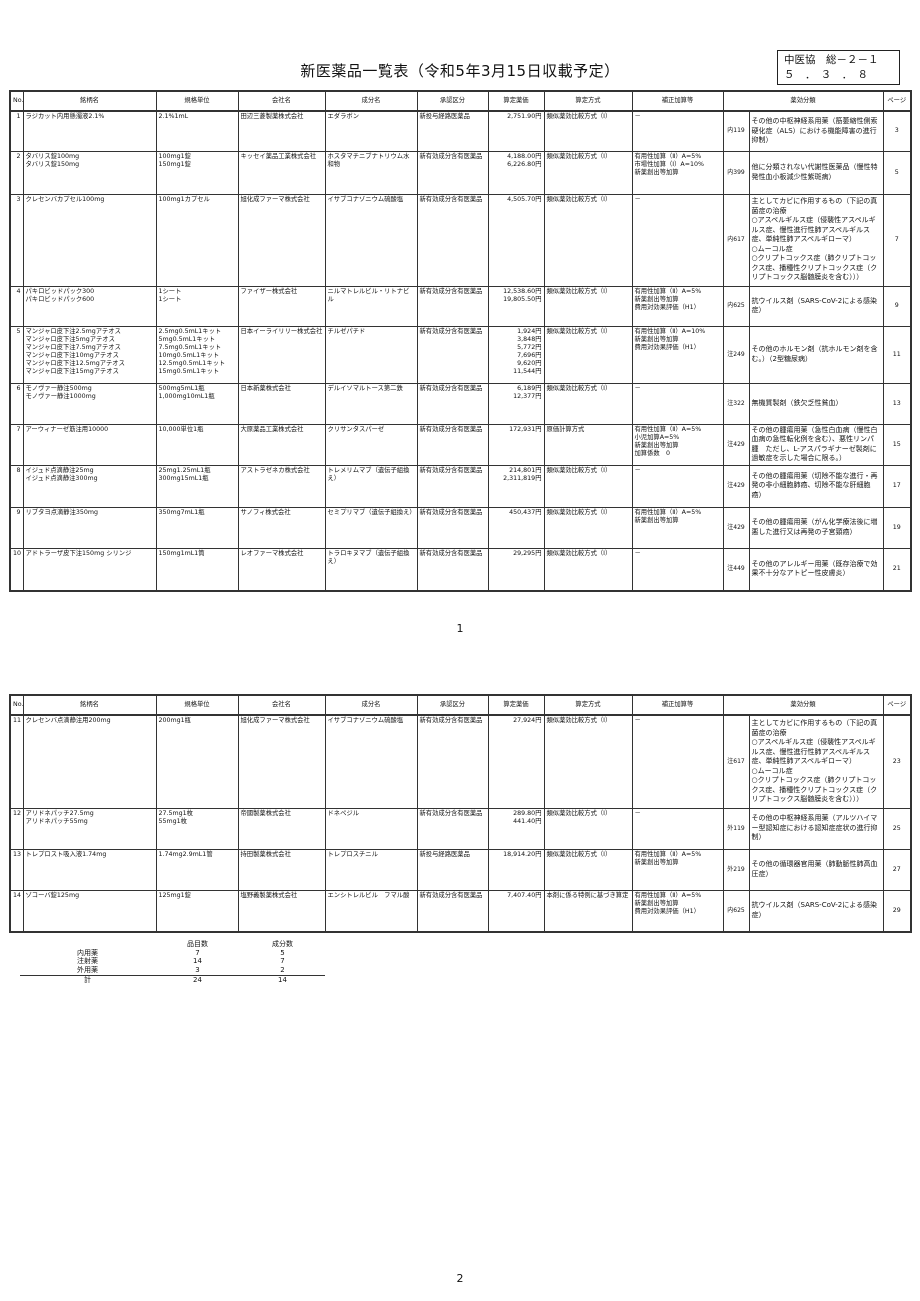 The height and width of the screenshot is (1301, 920). Describe the element at coordinates (816, 403) in the screenshot. I see `cell-effect: 無機質製剤（鉄欠乏性貧血）` at that location.